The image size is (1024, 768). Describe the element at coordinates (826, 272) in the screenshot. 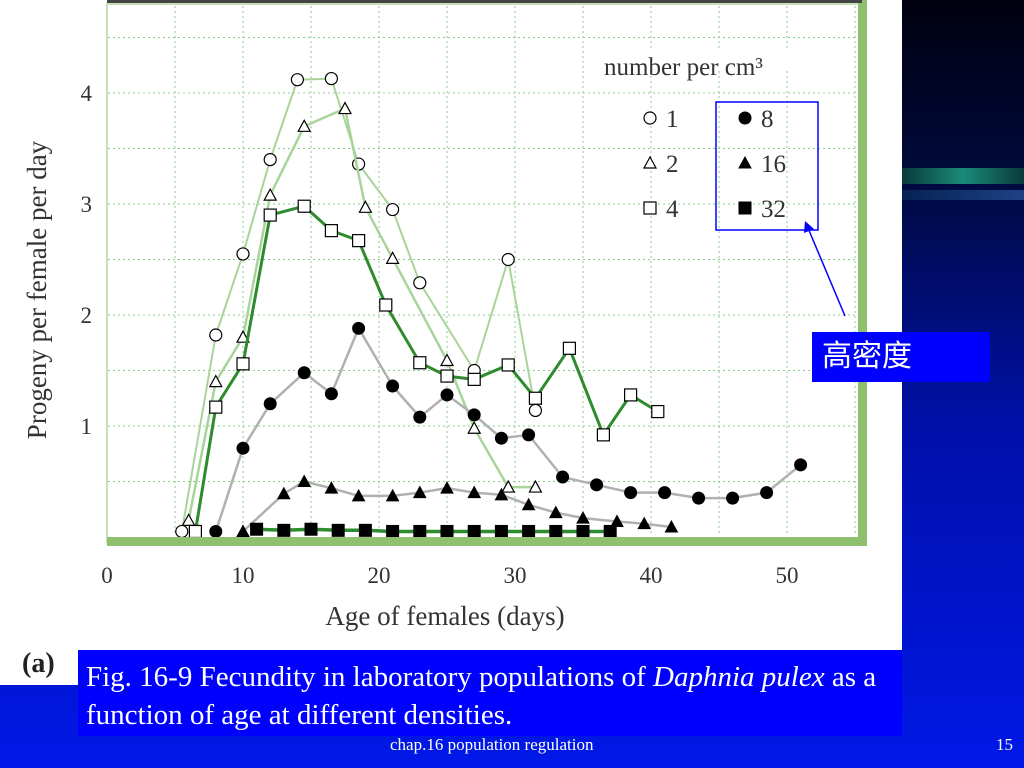

I see `annotation-arrow` at that location.